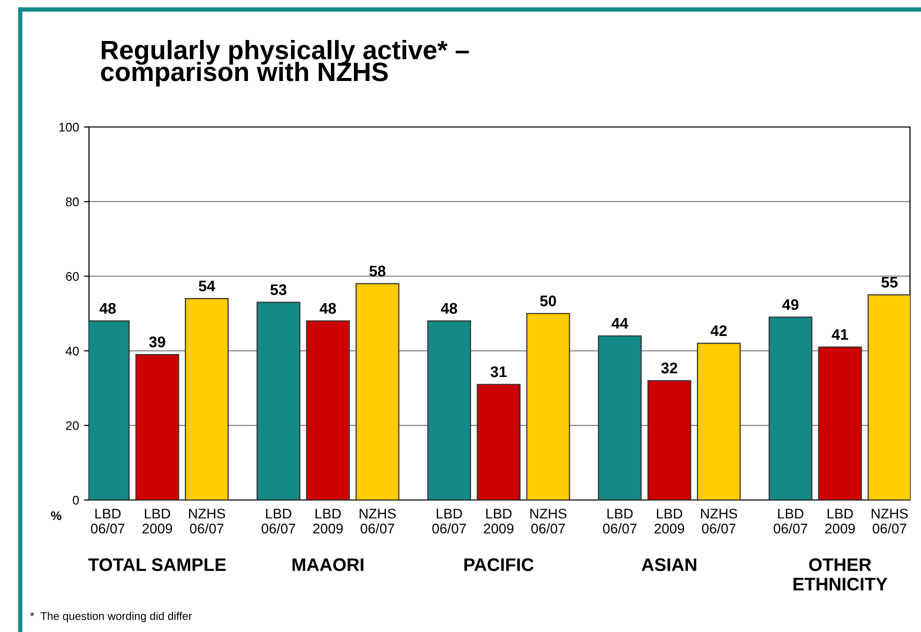 The image size is (921, 632). What do you see at coordinates (718, 330) in the screenshot?
I see `data-label: 42` at bounding box center [718, 330].